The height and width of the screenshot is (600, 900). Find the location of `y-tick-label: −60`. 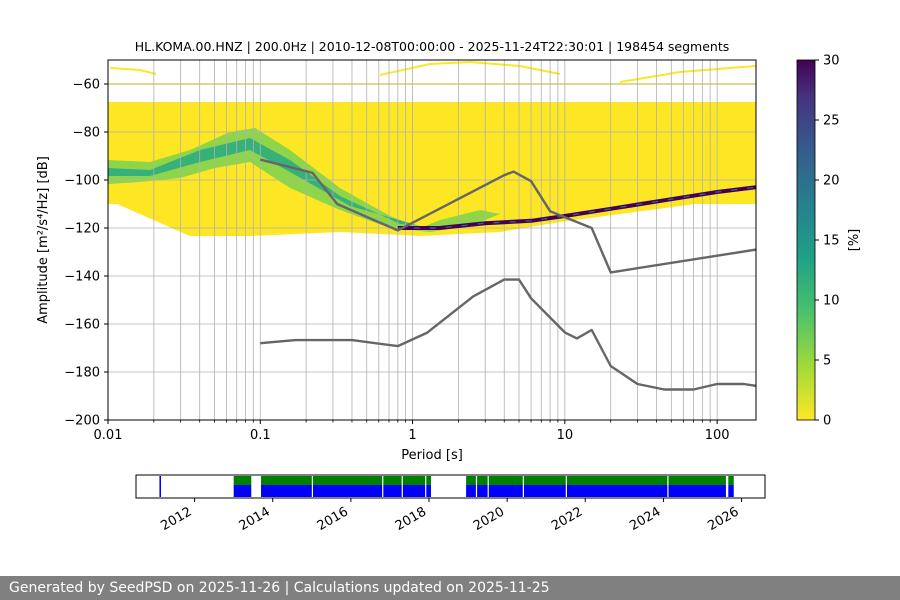

y-tick-label: −60 is located at coordinates (86, 85).